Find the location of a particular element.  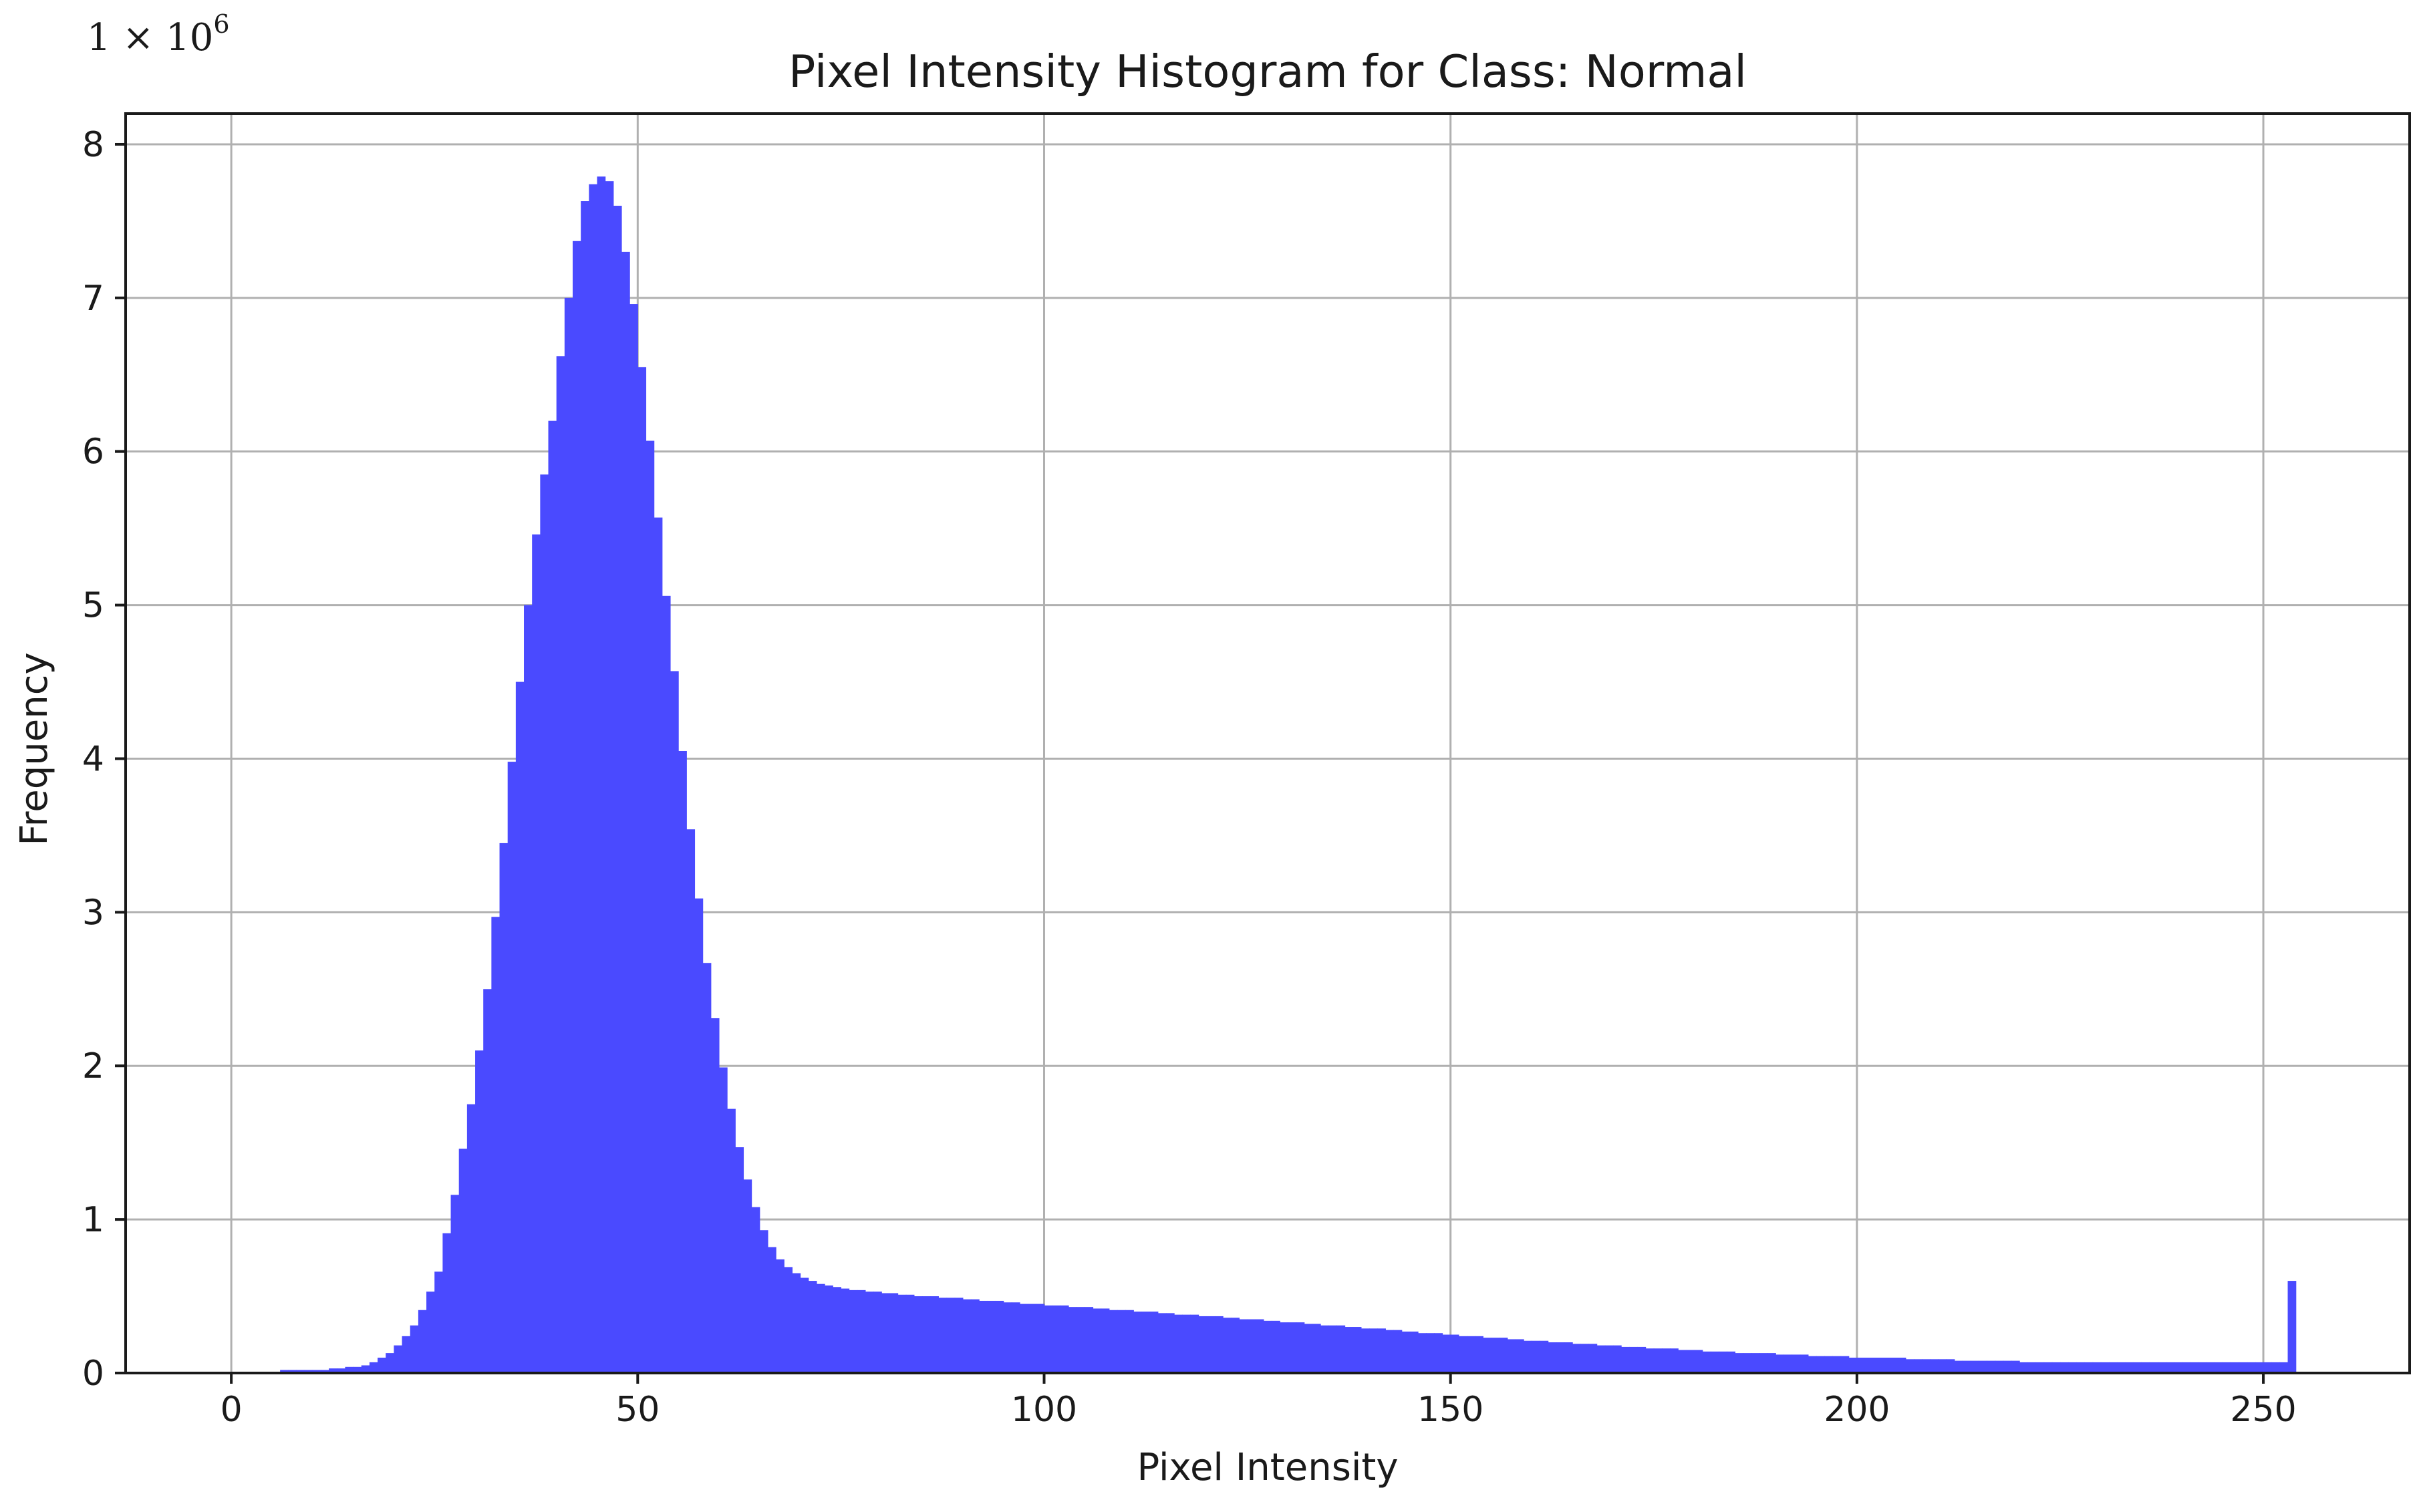

y-tick-label: 3 is located at coordinates (93, 913).